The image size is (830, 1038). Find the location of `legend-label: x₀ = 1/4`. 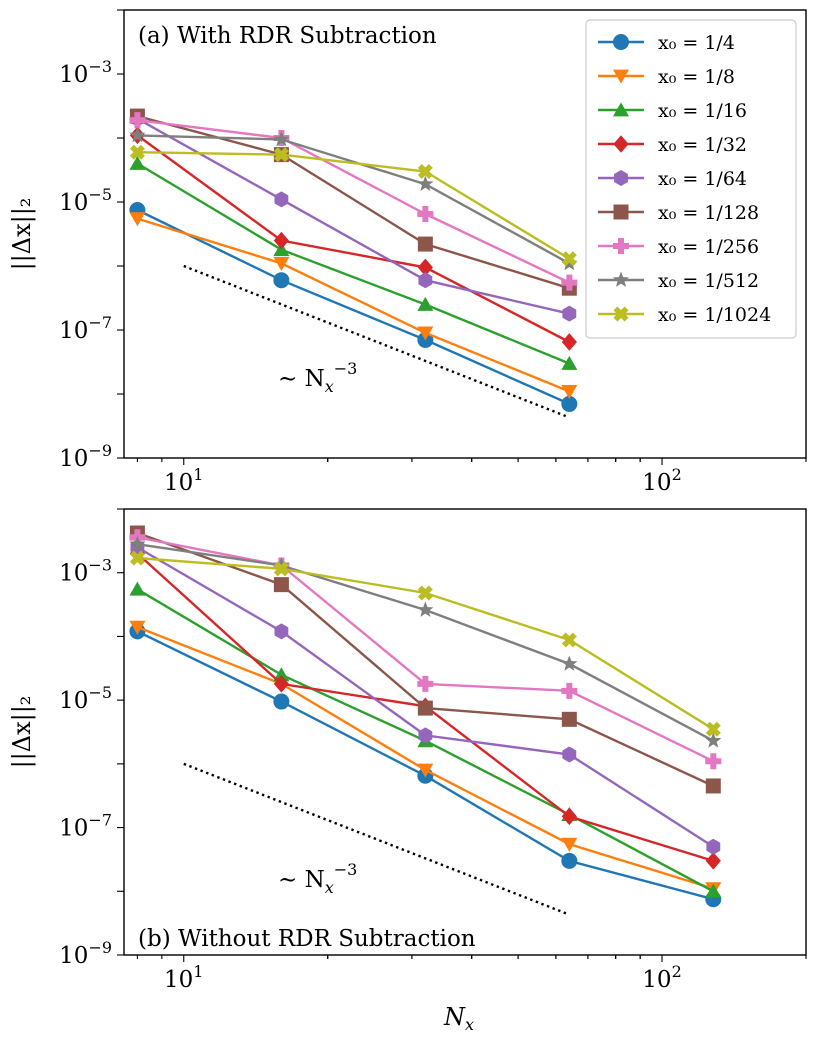

legend-label: x₀ = 1/4 is located at coordinates (696, 43).